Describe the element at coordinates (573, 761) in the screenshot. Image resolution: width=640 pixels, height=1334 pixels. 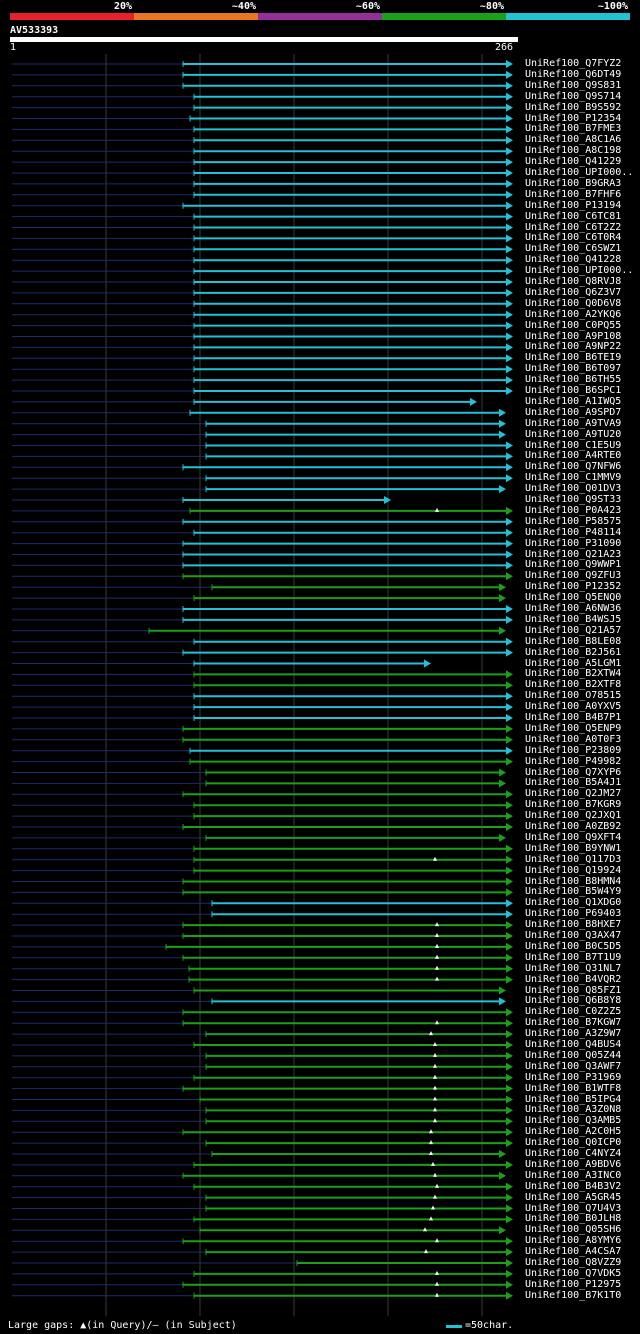
I see `hit-label: UniRef100_P49982` at that location.